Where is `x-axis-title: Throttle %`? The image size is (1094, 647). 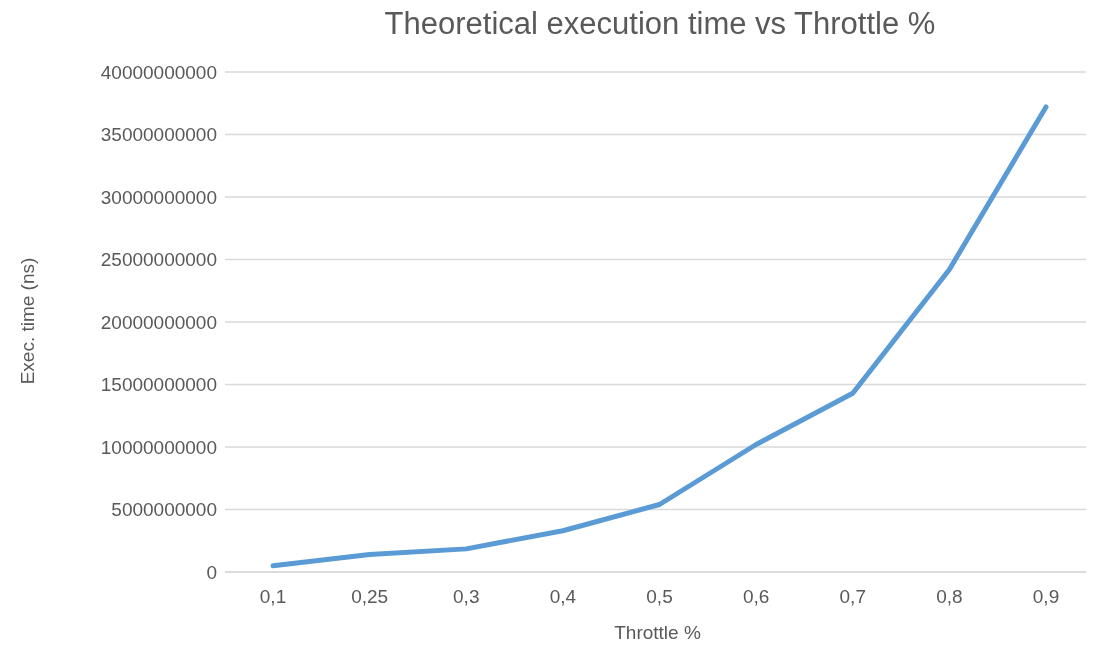 x-axis-title: Throttle % is located at coordinates (657, 633).